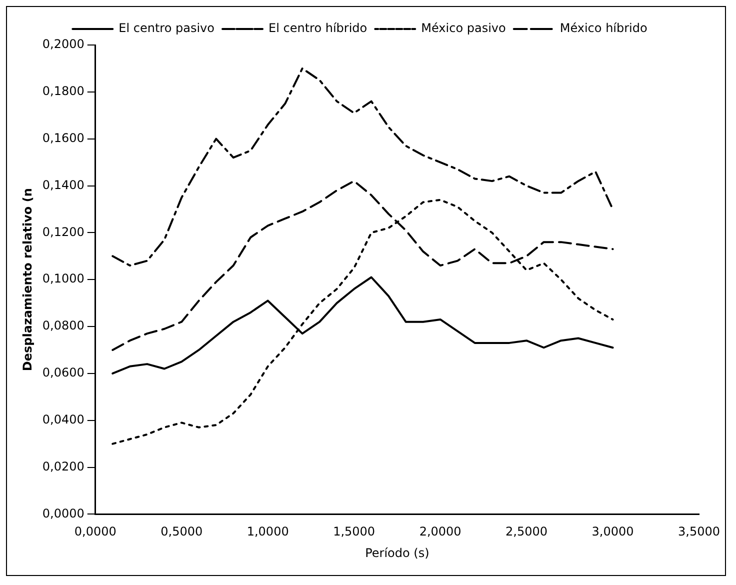  I want to click on y-tick-label: 0,0000, so click(63, 513).